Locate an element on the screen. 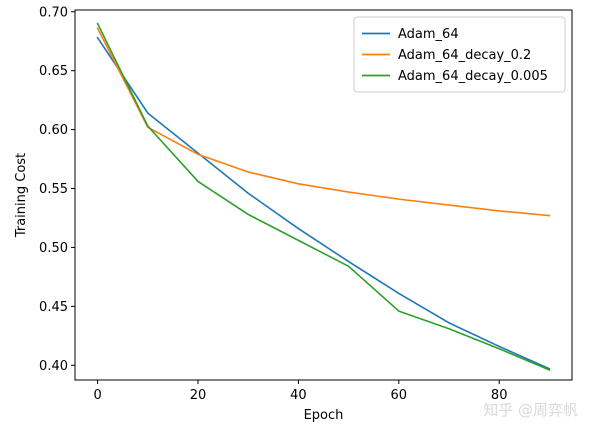 The width and height of the screenshot is (593, 435). legend-label: Adam_64 is located at coordinates (428, 34).